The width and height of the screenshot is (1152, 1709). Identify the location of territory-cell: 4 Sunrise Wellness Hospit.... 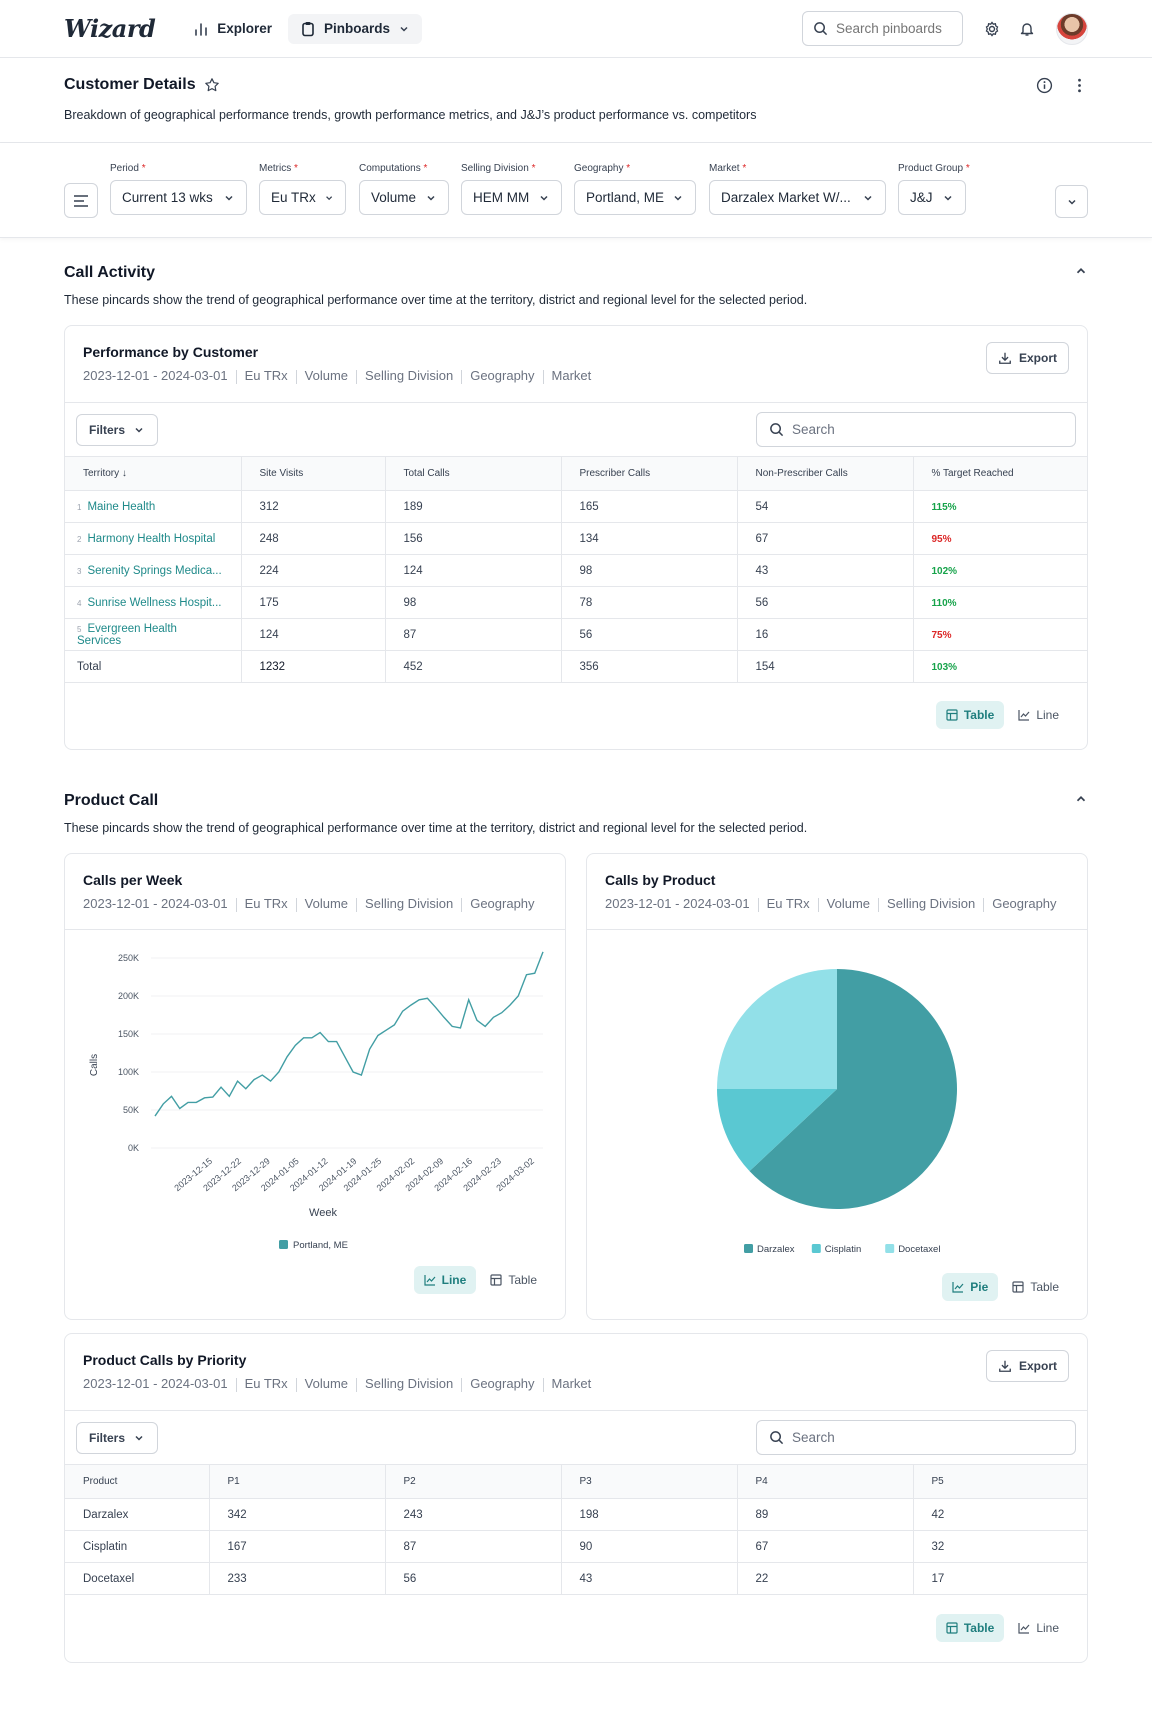
(153, 602).